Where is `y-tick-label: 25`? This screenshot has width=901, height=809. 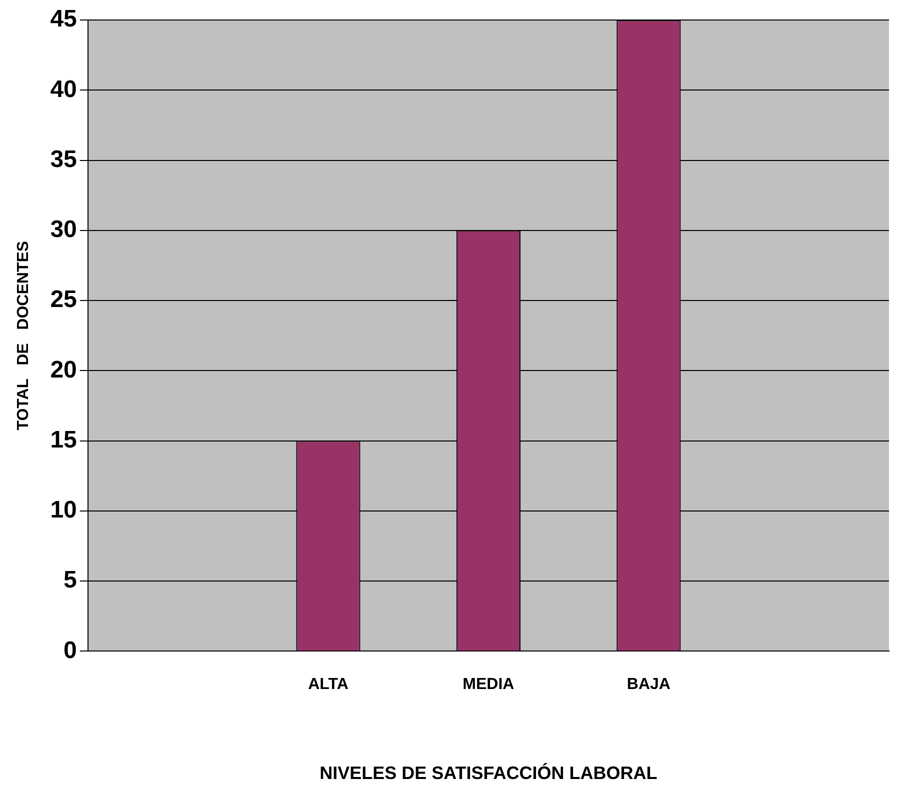 y-tick-label: 25 is located at coordinates (63, 300).